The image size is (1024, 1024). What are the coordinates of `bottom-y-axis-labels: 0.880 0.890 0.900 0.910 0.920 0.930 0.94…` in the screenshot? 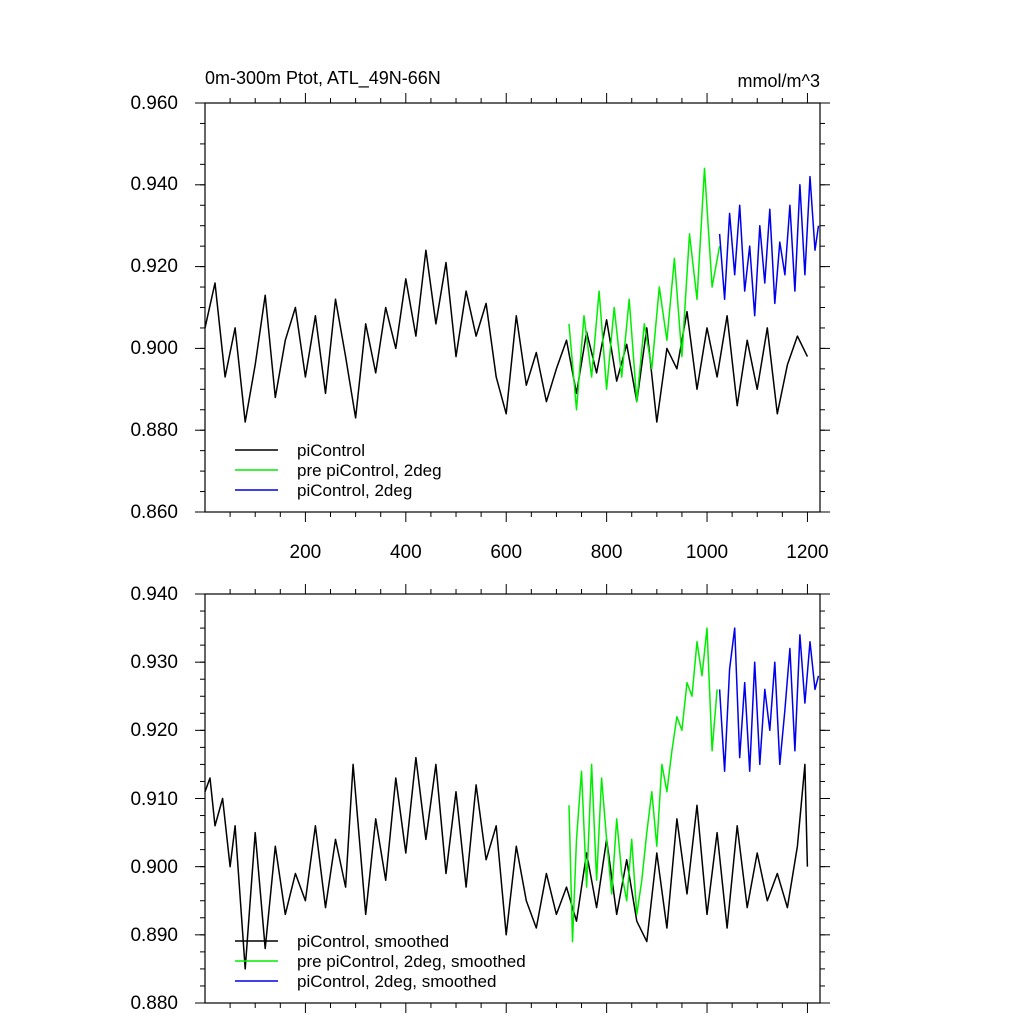 It's located at (154, 799).